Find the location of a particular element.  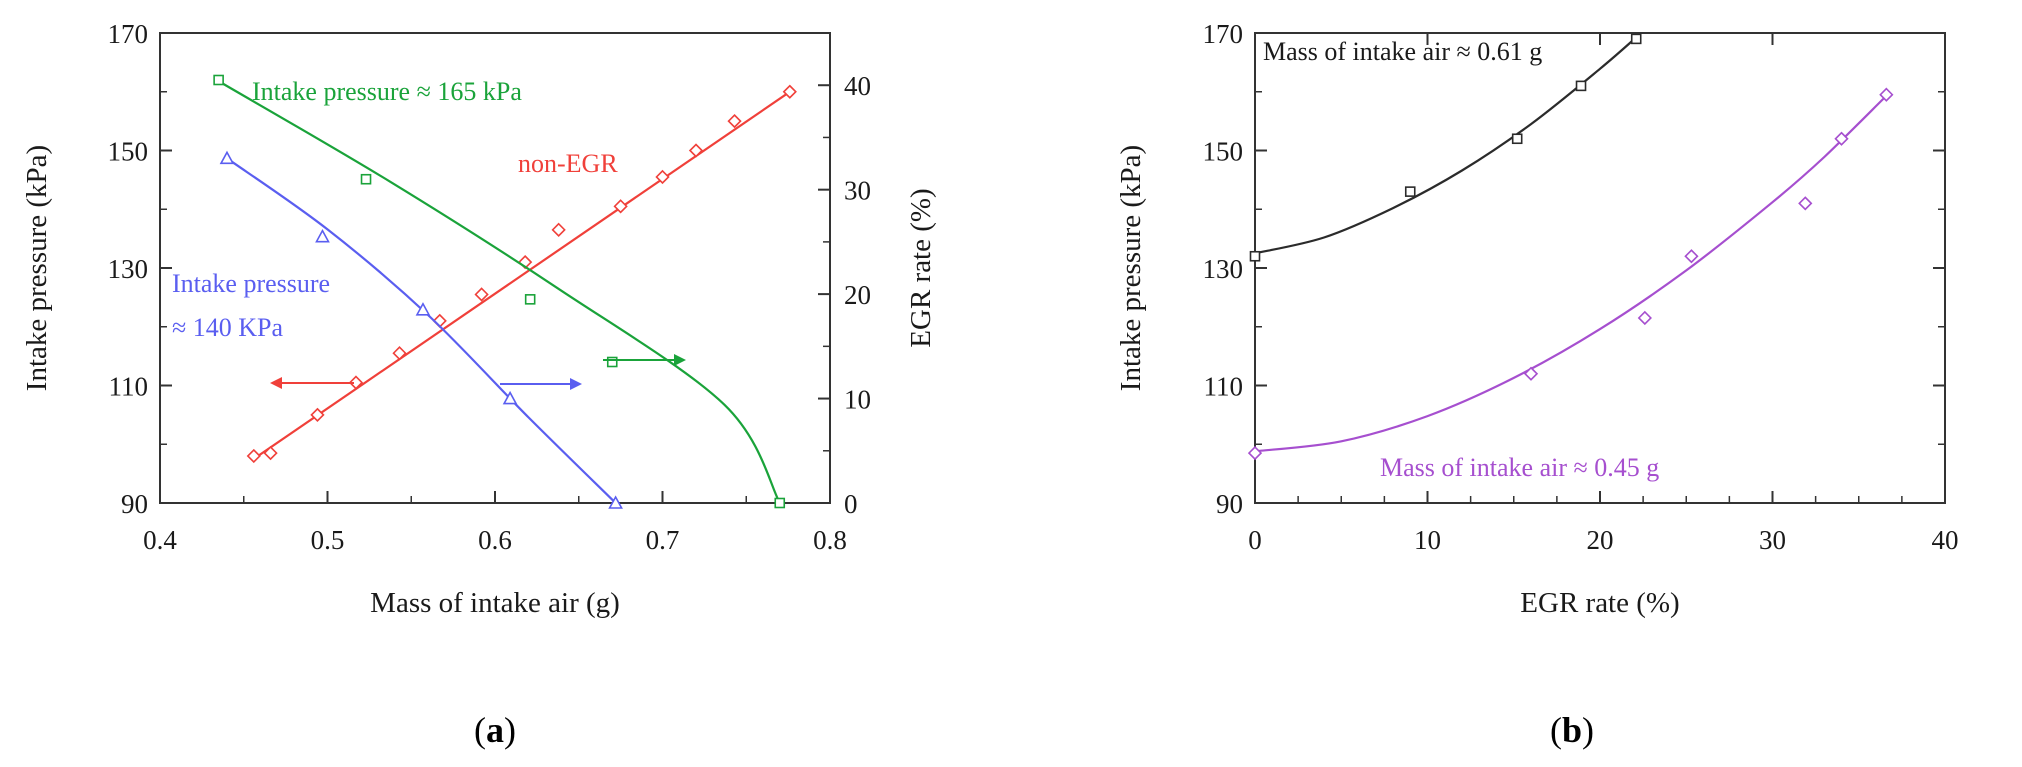

y2-tick-label: 40 is located at coordinates (857, 86).